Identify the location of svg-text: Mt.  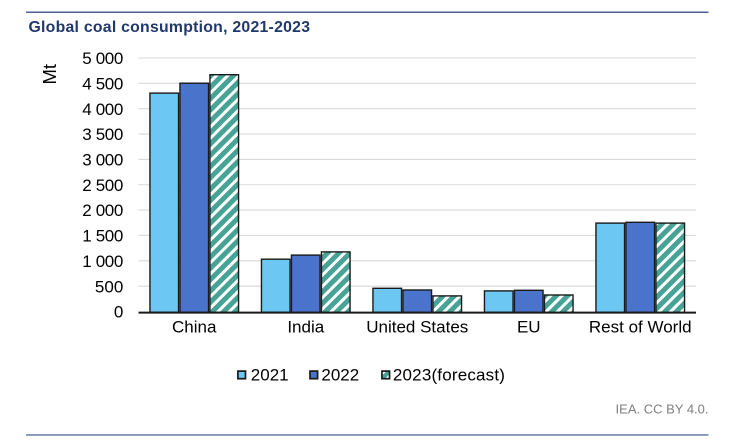
(49, 74).